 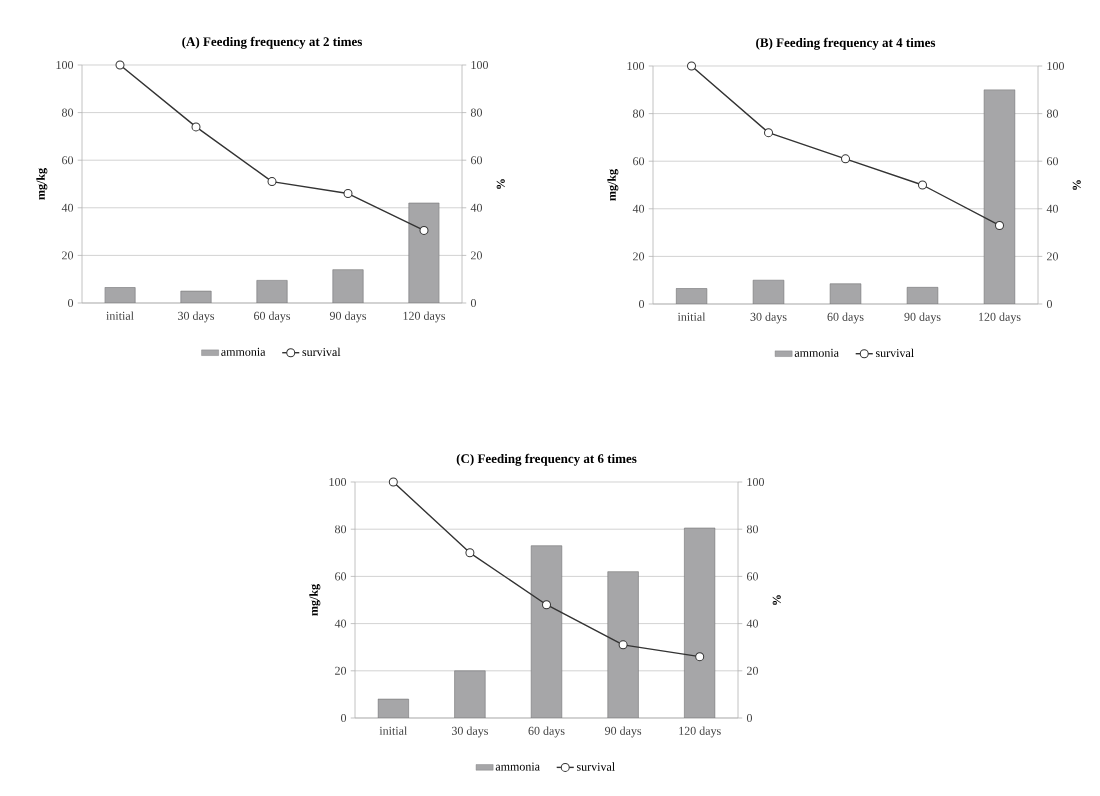 I want to click on chart-title: (B) Feeding frequency at 4 times, so click(x=846, y=43).